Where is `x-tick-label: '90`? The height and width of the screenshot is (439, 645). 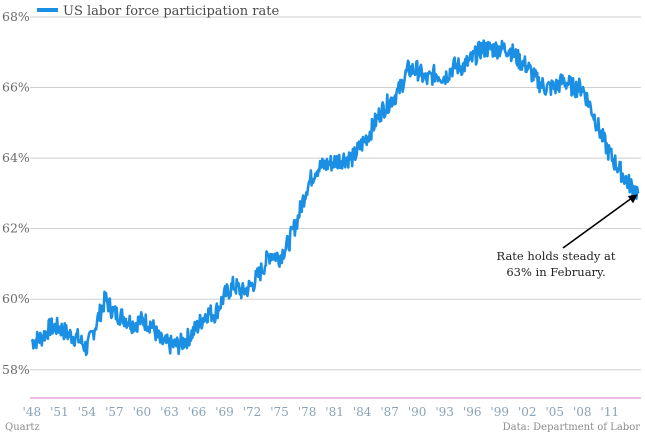
x-tick-label: '90 is located at coordinates (417, 412).